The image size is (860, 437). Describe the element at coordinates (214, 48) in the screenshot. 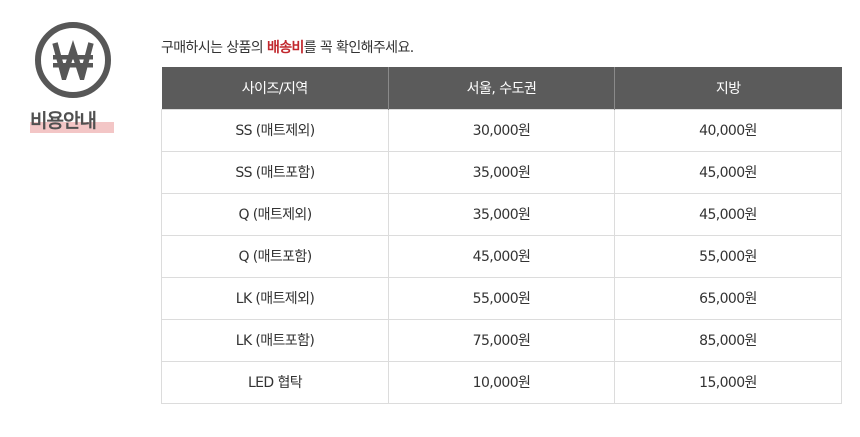

I see `notice-text-before: 구매하시는 상품의` at that location.